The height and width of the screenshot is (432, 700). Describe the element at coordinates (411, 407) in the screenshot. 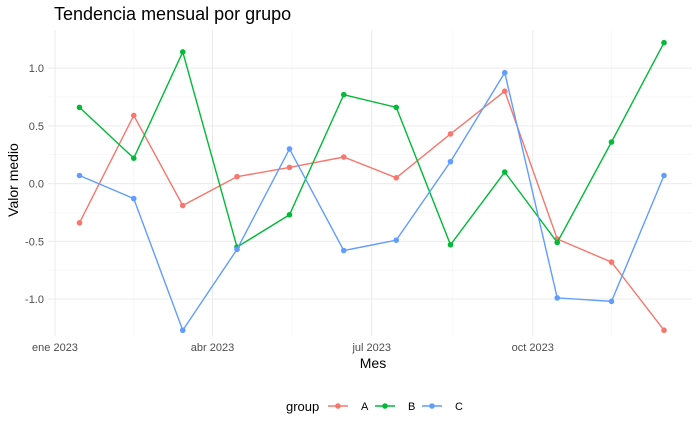

I see `legend-label: B` at that location.